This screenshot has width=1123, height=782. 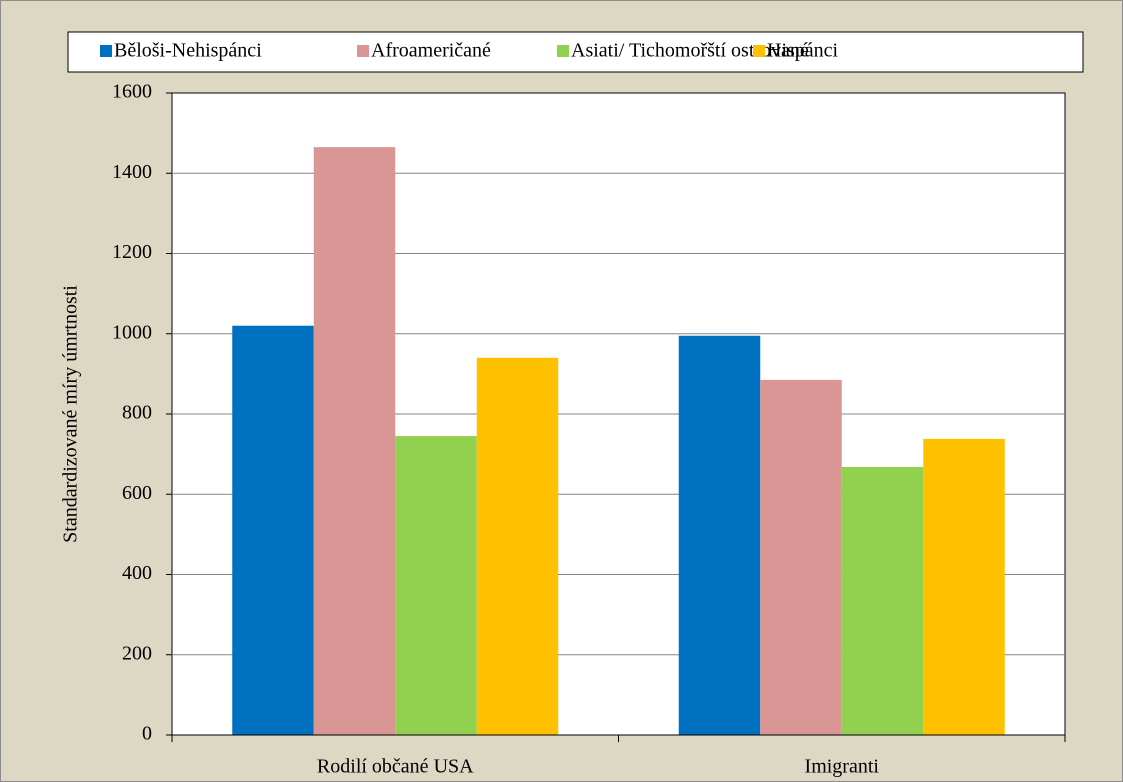 What do you see at coordinates (137, 653) in the screenshot?
I see `y-tick-label: 200` at bounding box center [137, 653].